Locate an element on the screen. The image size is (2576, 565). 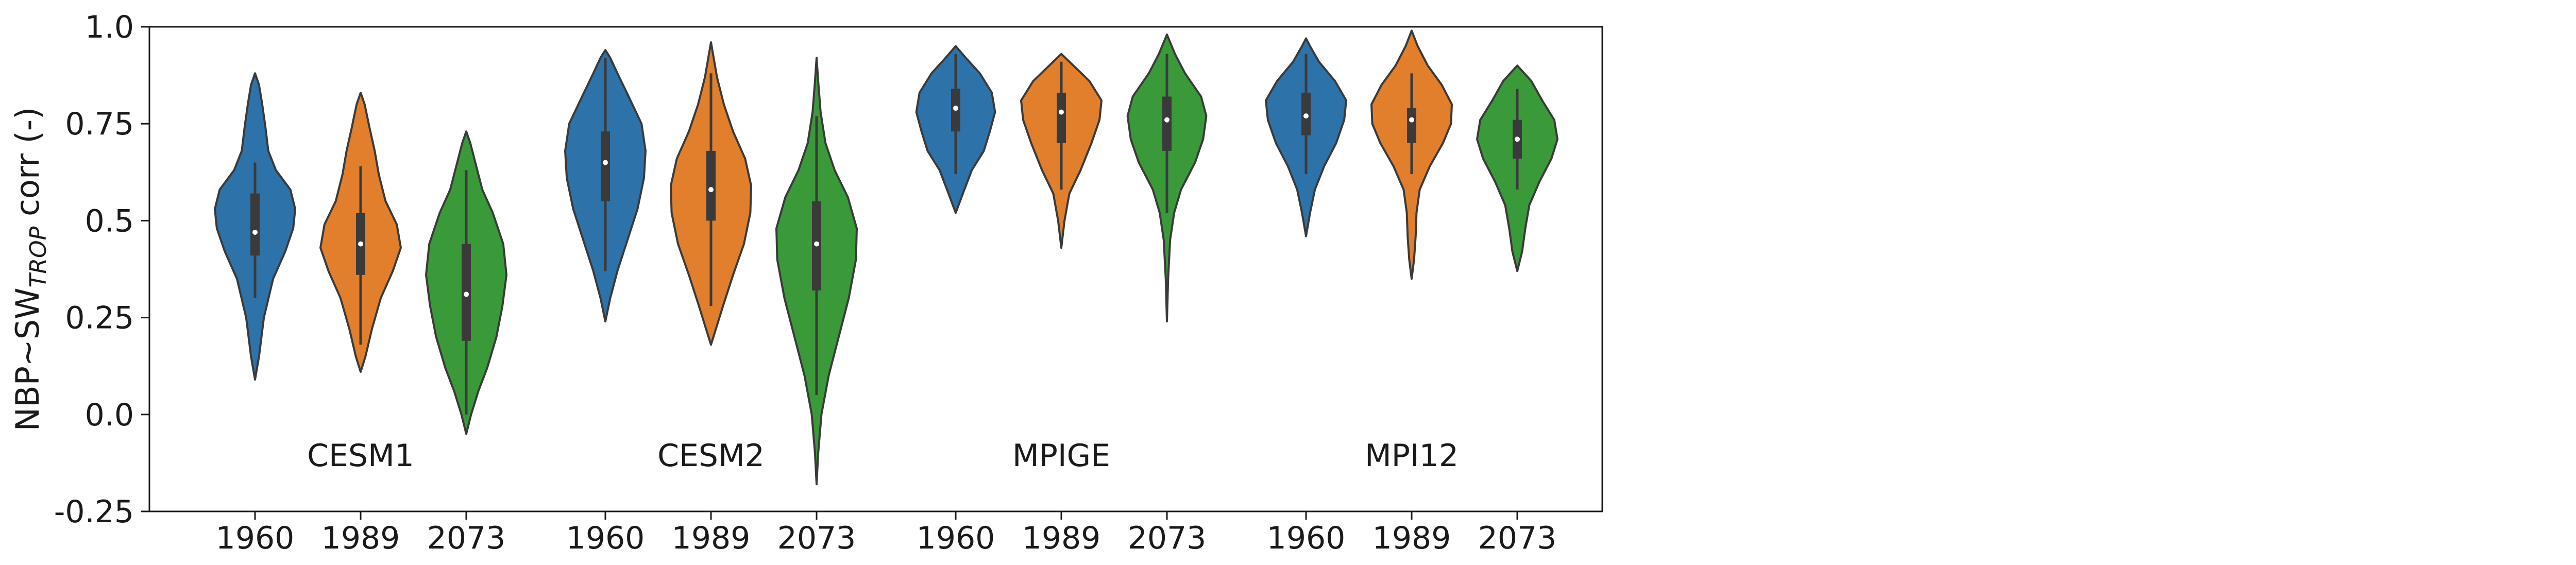
y-tick-label: 0.5 is located at coordinates (109, 221).